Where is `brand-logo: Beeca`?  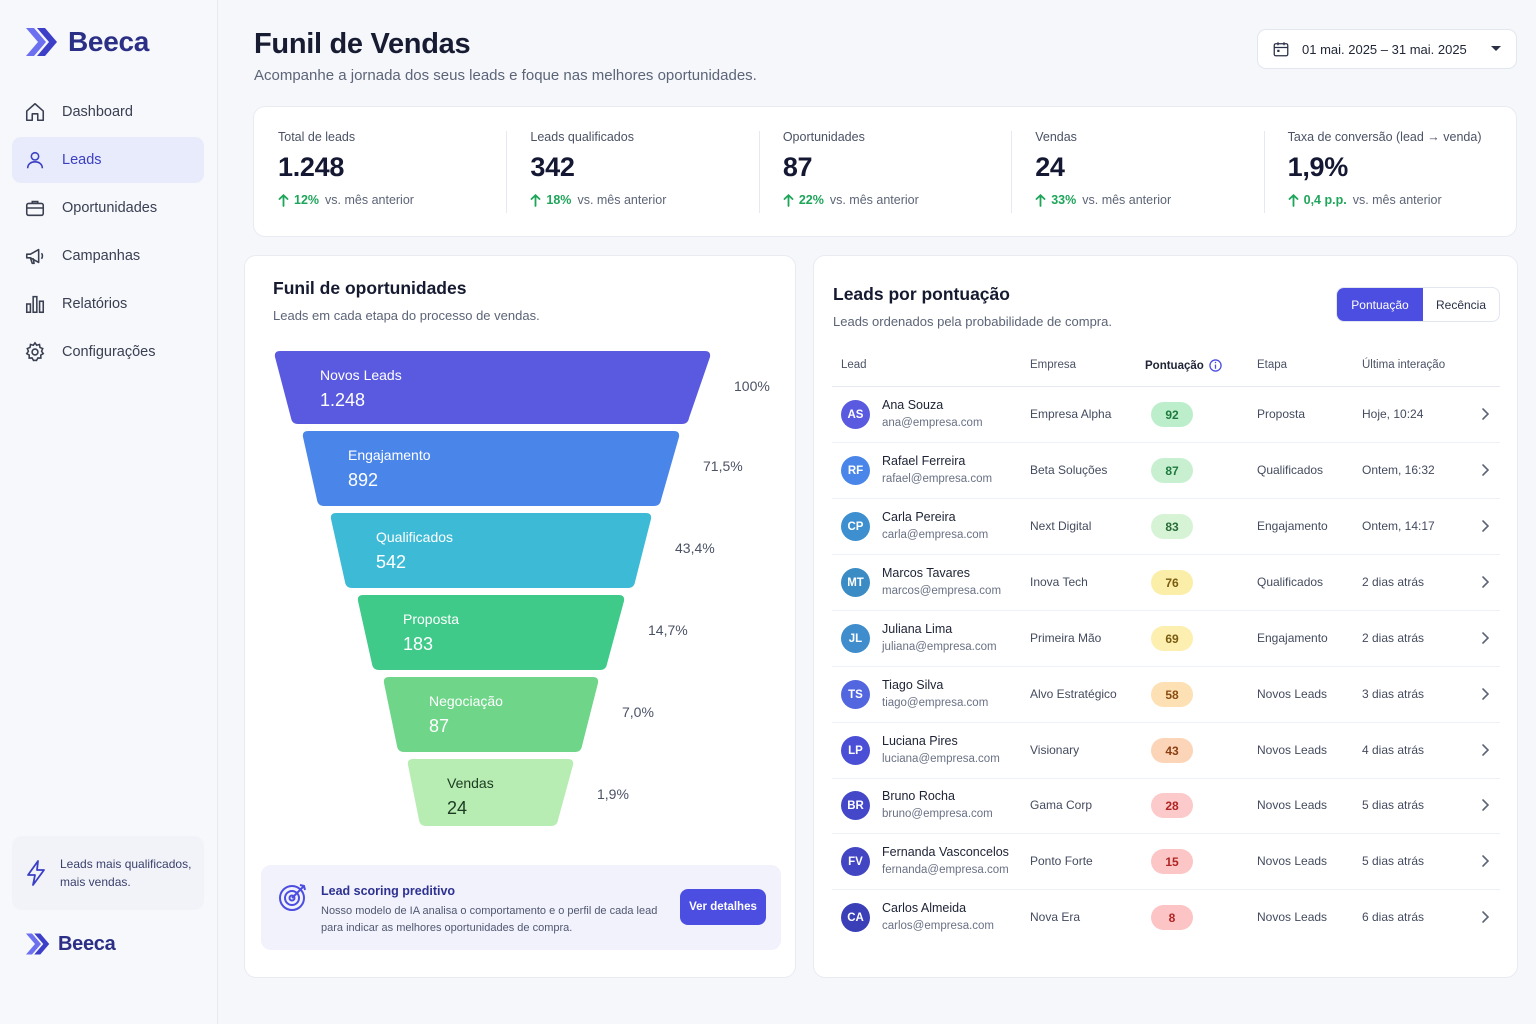 brand-logo: Beeca is located at coordinates (86, 42).